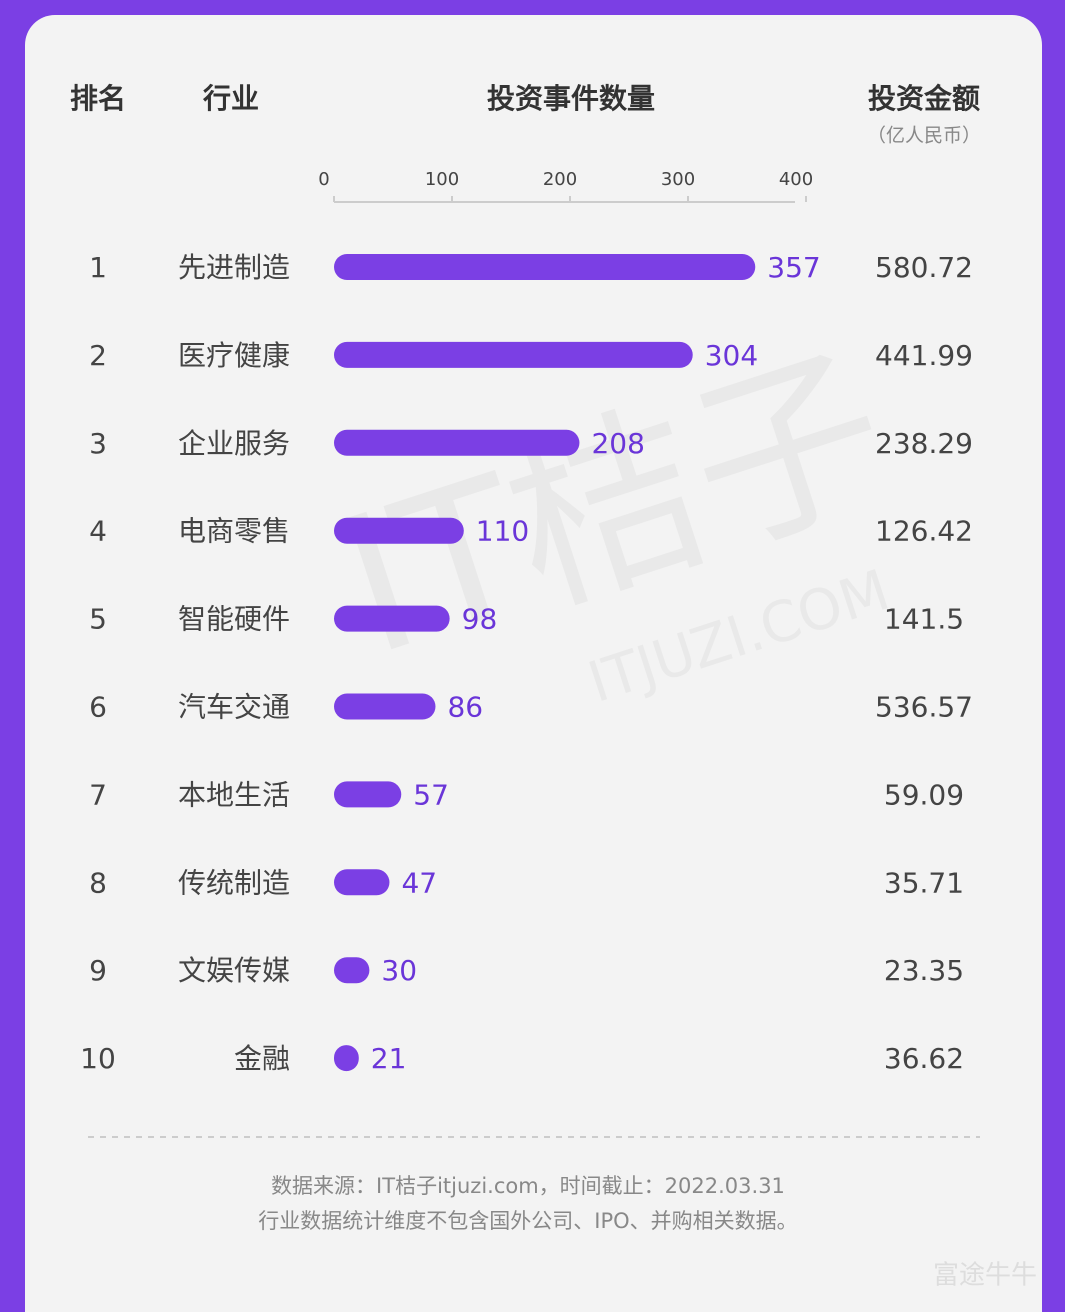 This screenshot has width=1065, height=1312. Describe the element at coordinates (262, 1058) in the screenshot. I see `category-label: 金融` at that location.